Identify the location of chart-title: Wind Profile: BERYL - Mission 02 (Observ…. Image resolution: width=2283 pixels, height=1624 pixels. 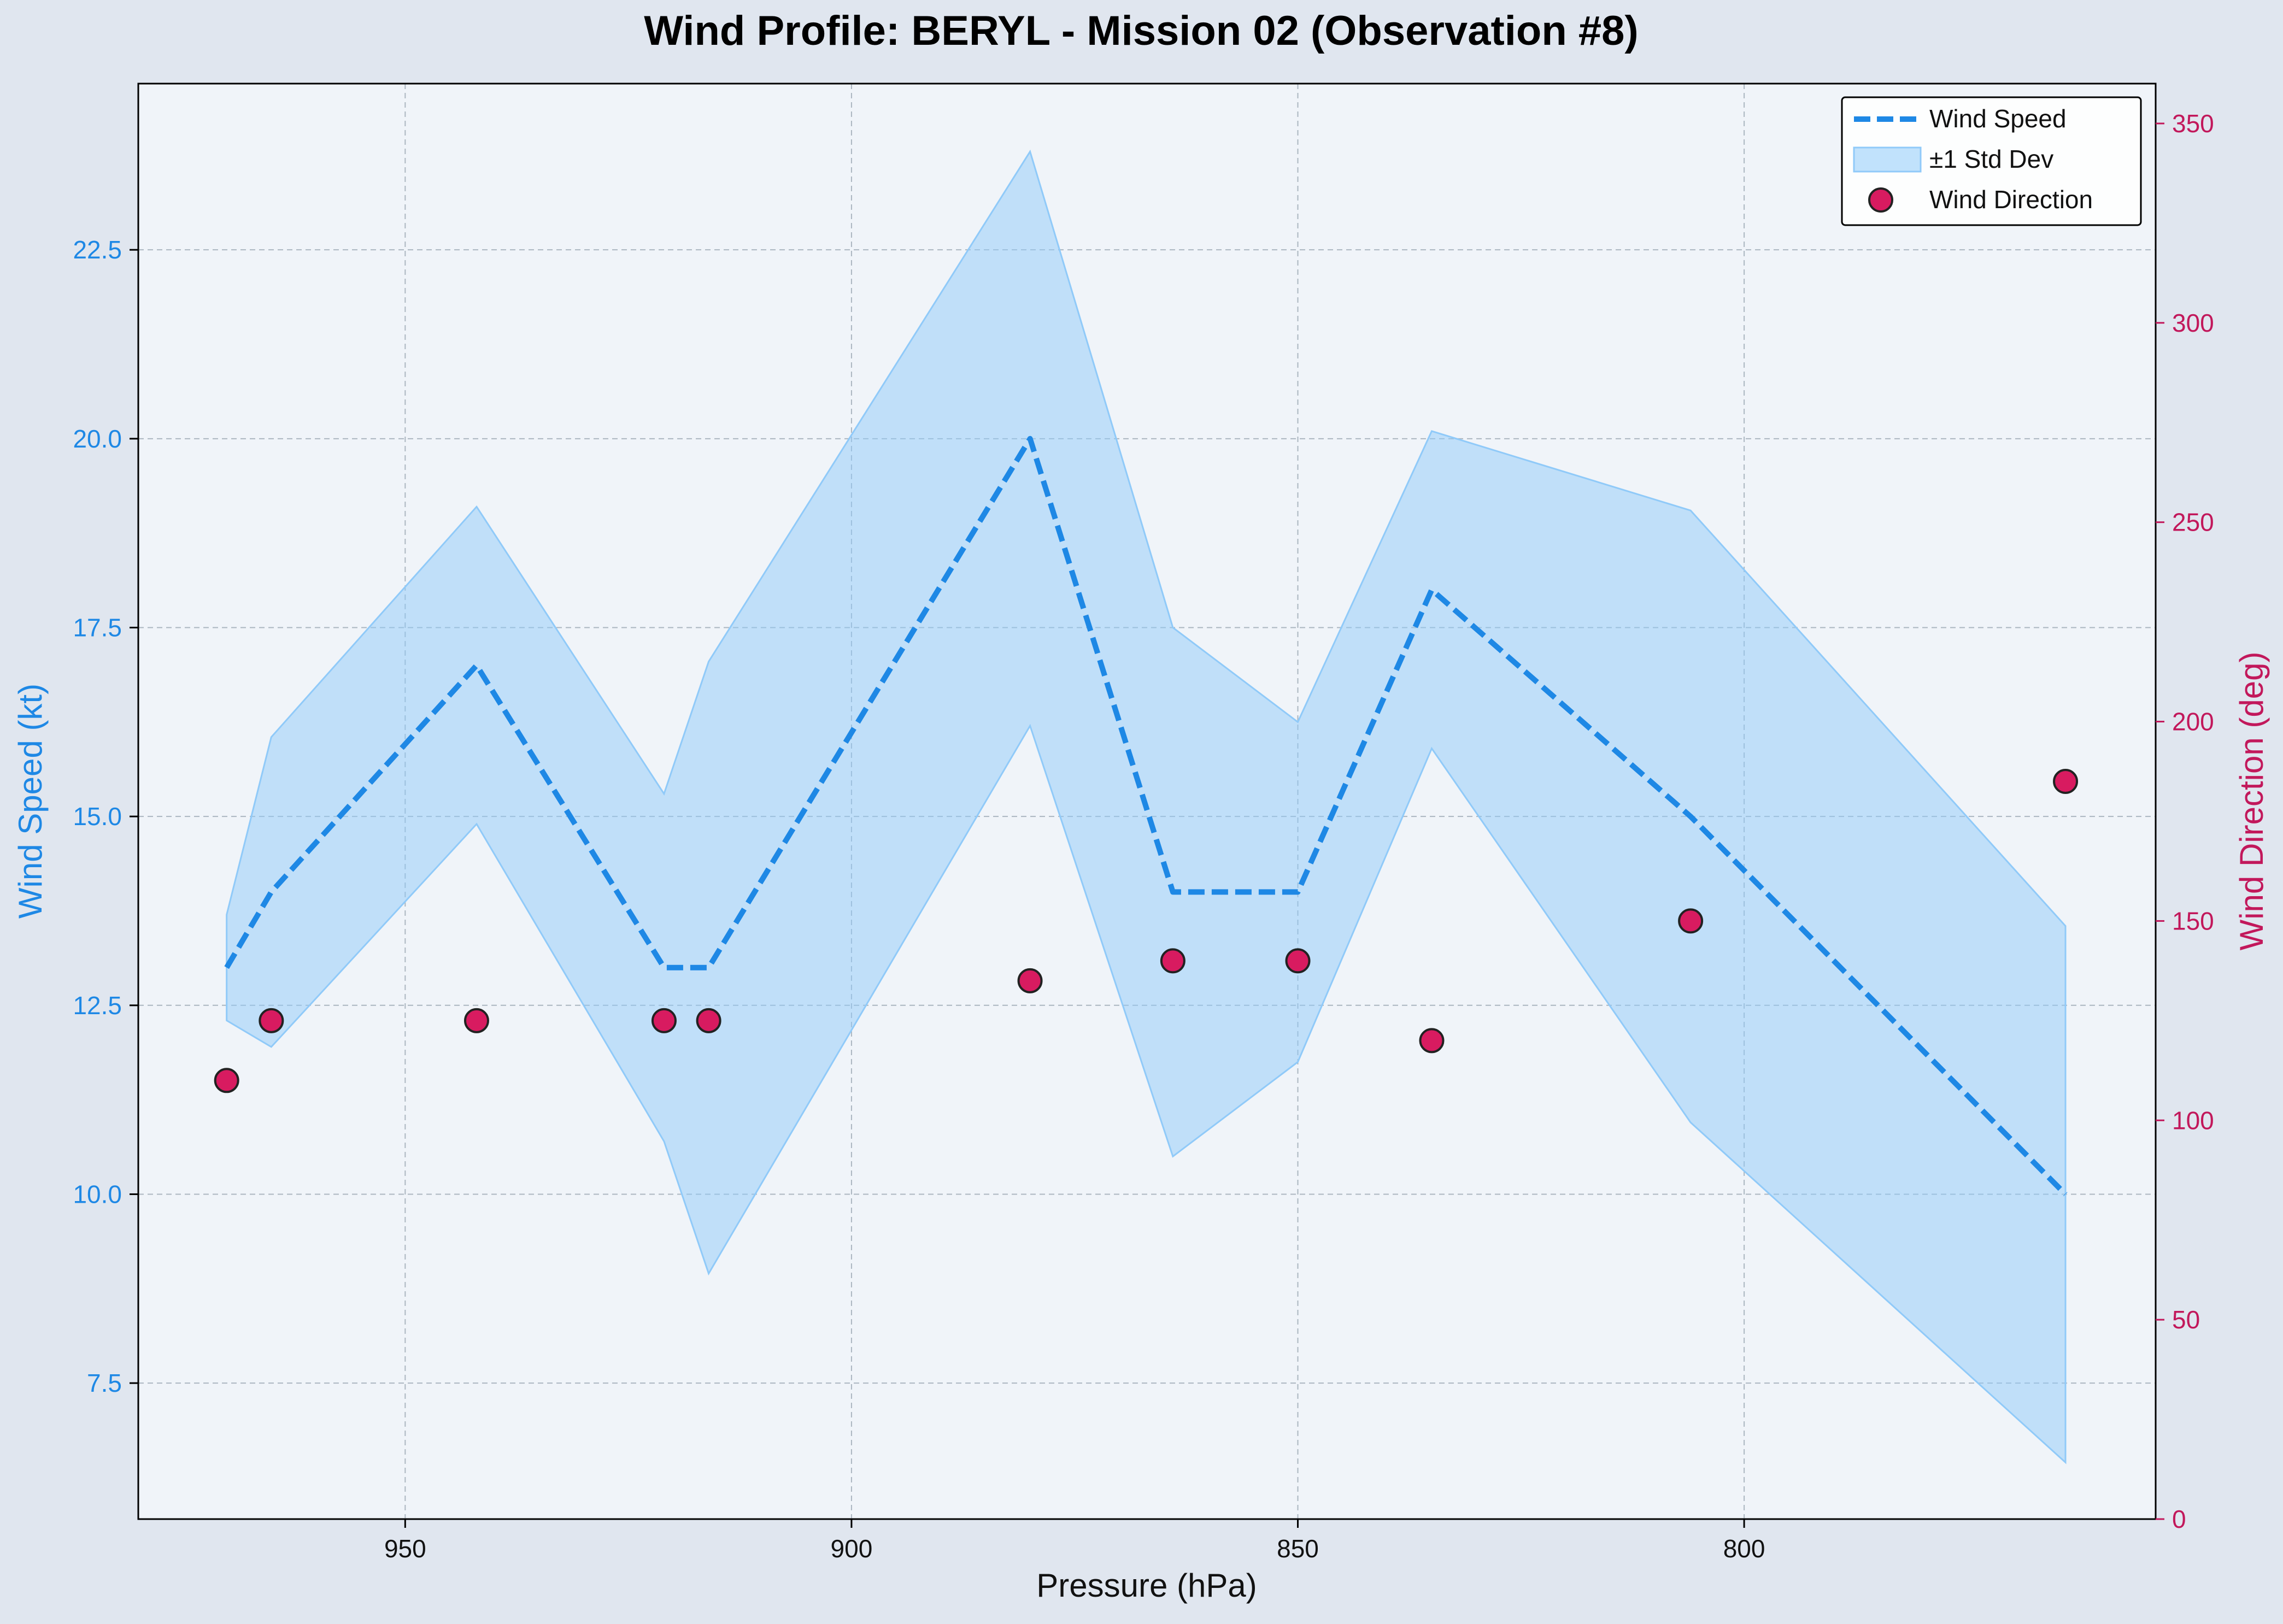
(1141, 31).